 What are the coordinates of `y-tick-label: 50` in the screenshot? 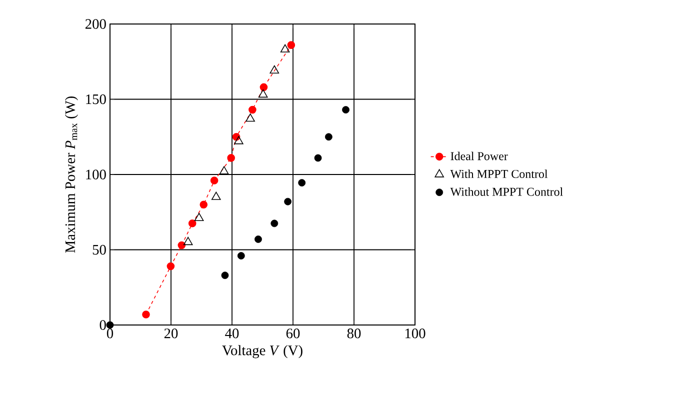 It's located at (99, 249).